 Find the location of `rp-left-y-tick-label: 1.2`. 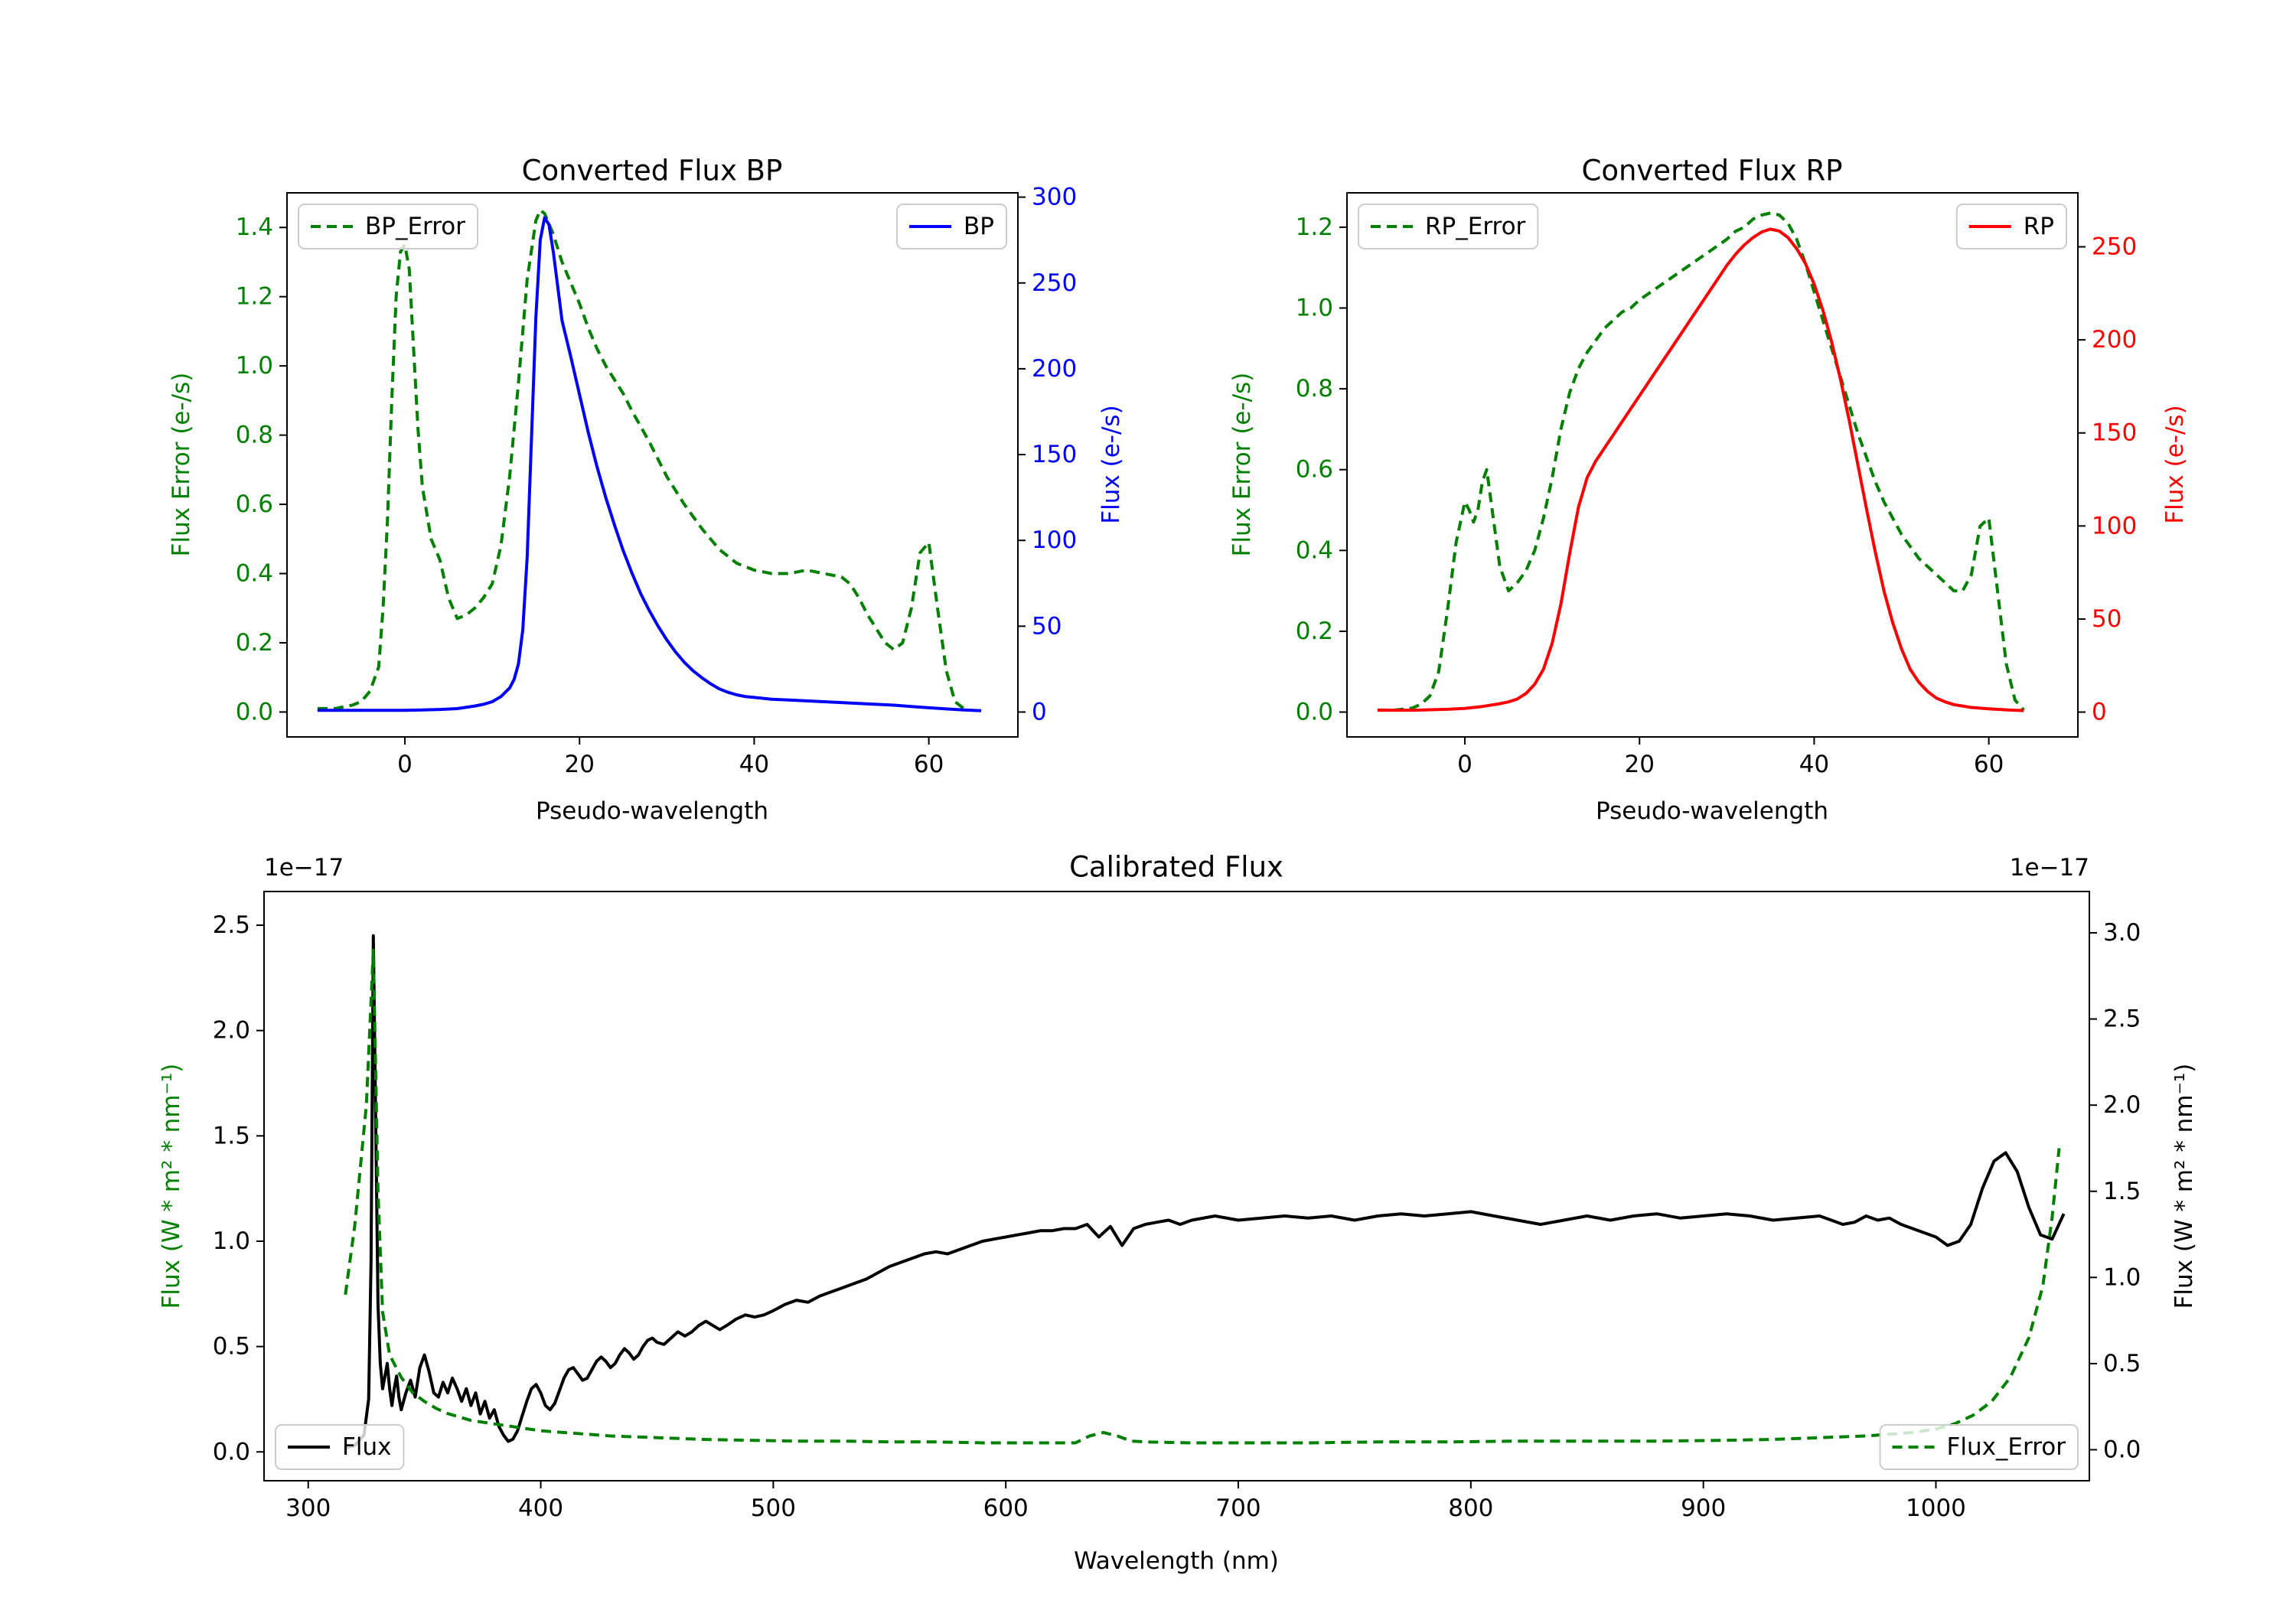

rp-left-y-tick-label: 1.2 is located at coordinates (1314, 228).